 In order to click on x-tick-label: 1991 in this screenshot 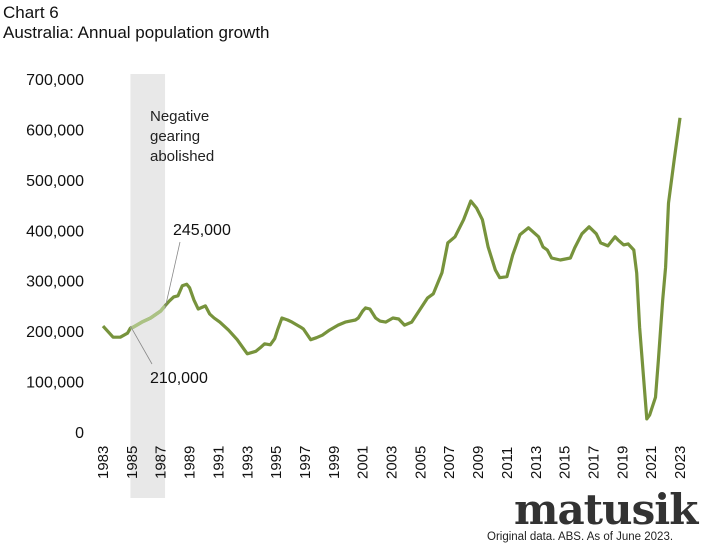, I will do `click(218, 462)`.